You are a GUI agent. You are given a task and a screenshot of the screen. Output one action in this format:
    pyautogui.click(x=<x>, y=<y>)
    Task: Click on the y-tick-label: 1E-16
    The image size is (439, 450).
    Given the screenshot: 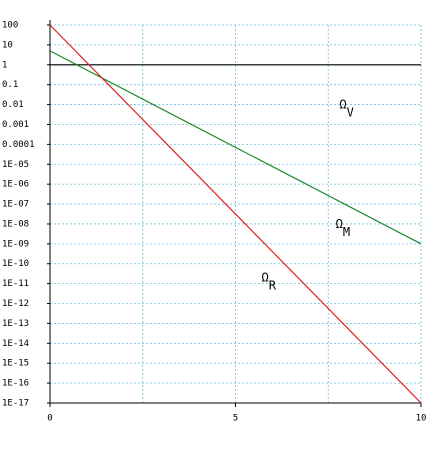 What is the action you would take?
    pyautogui.click(x=15, y=384)
    